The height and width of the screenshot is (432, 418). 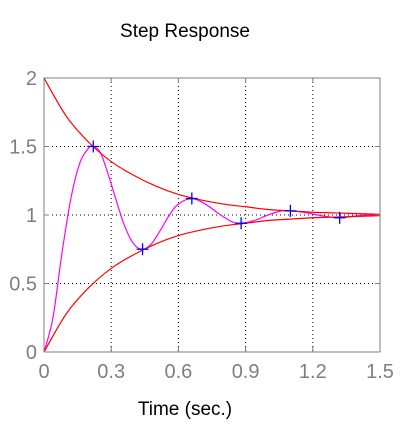 What do you see at coordinates (31, 353) in the screenshot?
I see `y-tick-label: 0` at bounding box center [31, 353].